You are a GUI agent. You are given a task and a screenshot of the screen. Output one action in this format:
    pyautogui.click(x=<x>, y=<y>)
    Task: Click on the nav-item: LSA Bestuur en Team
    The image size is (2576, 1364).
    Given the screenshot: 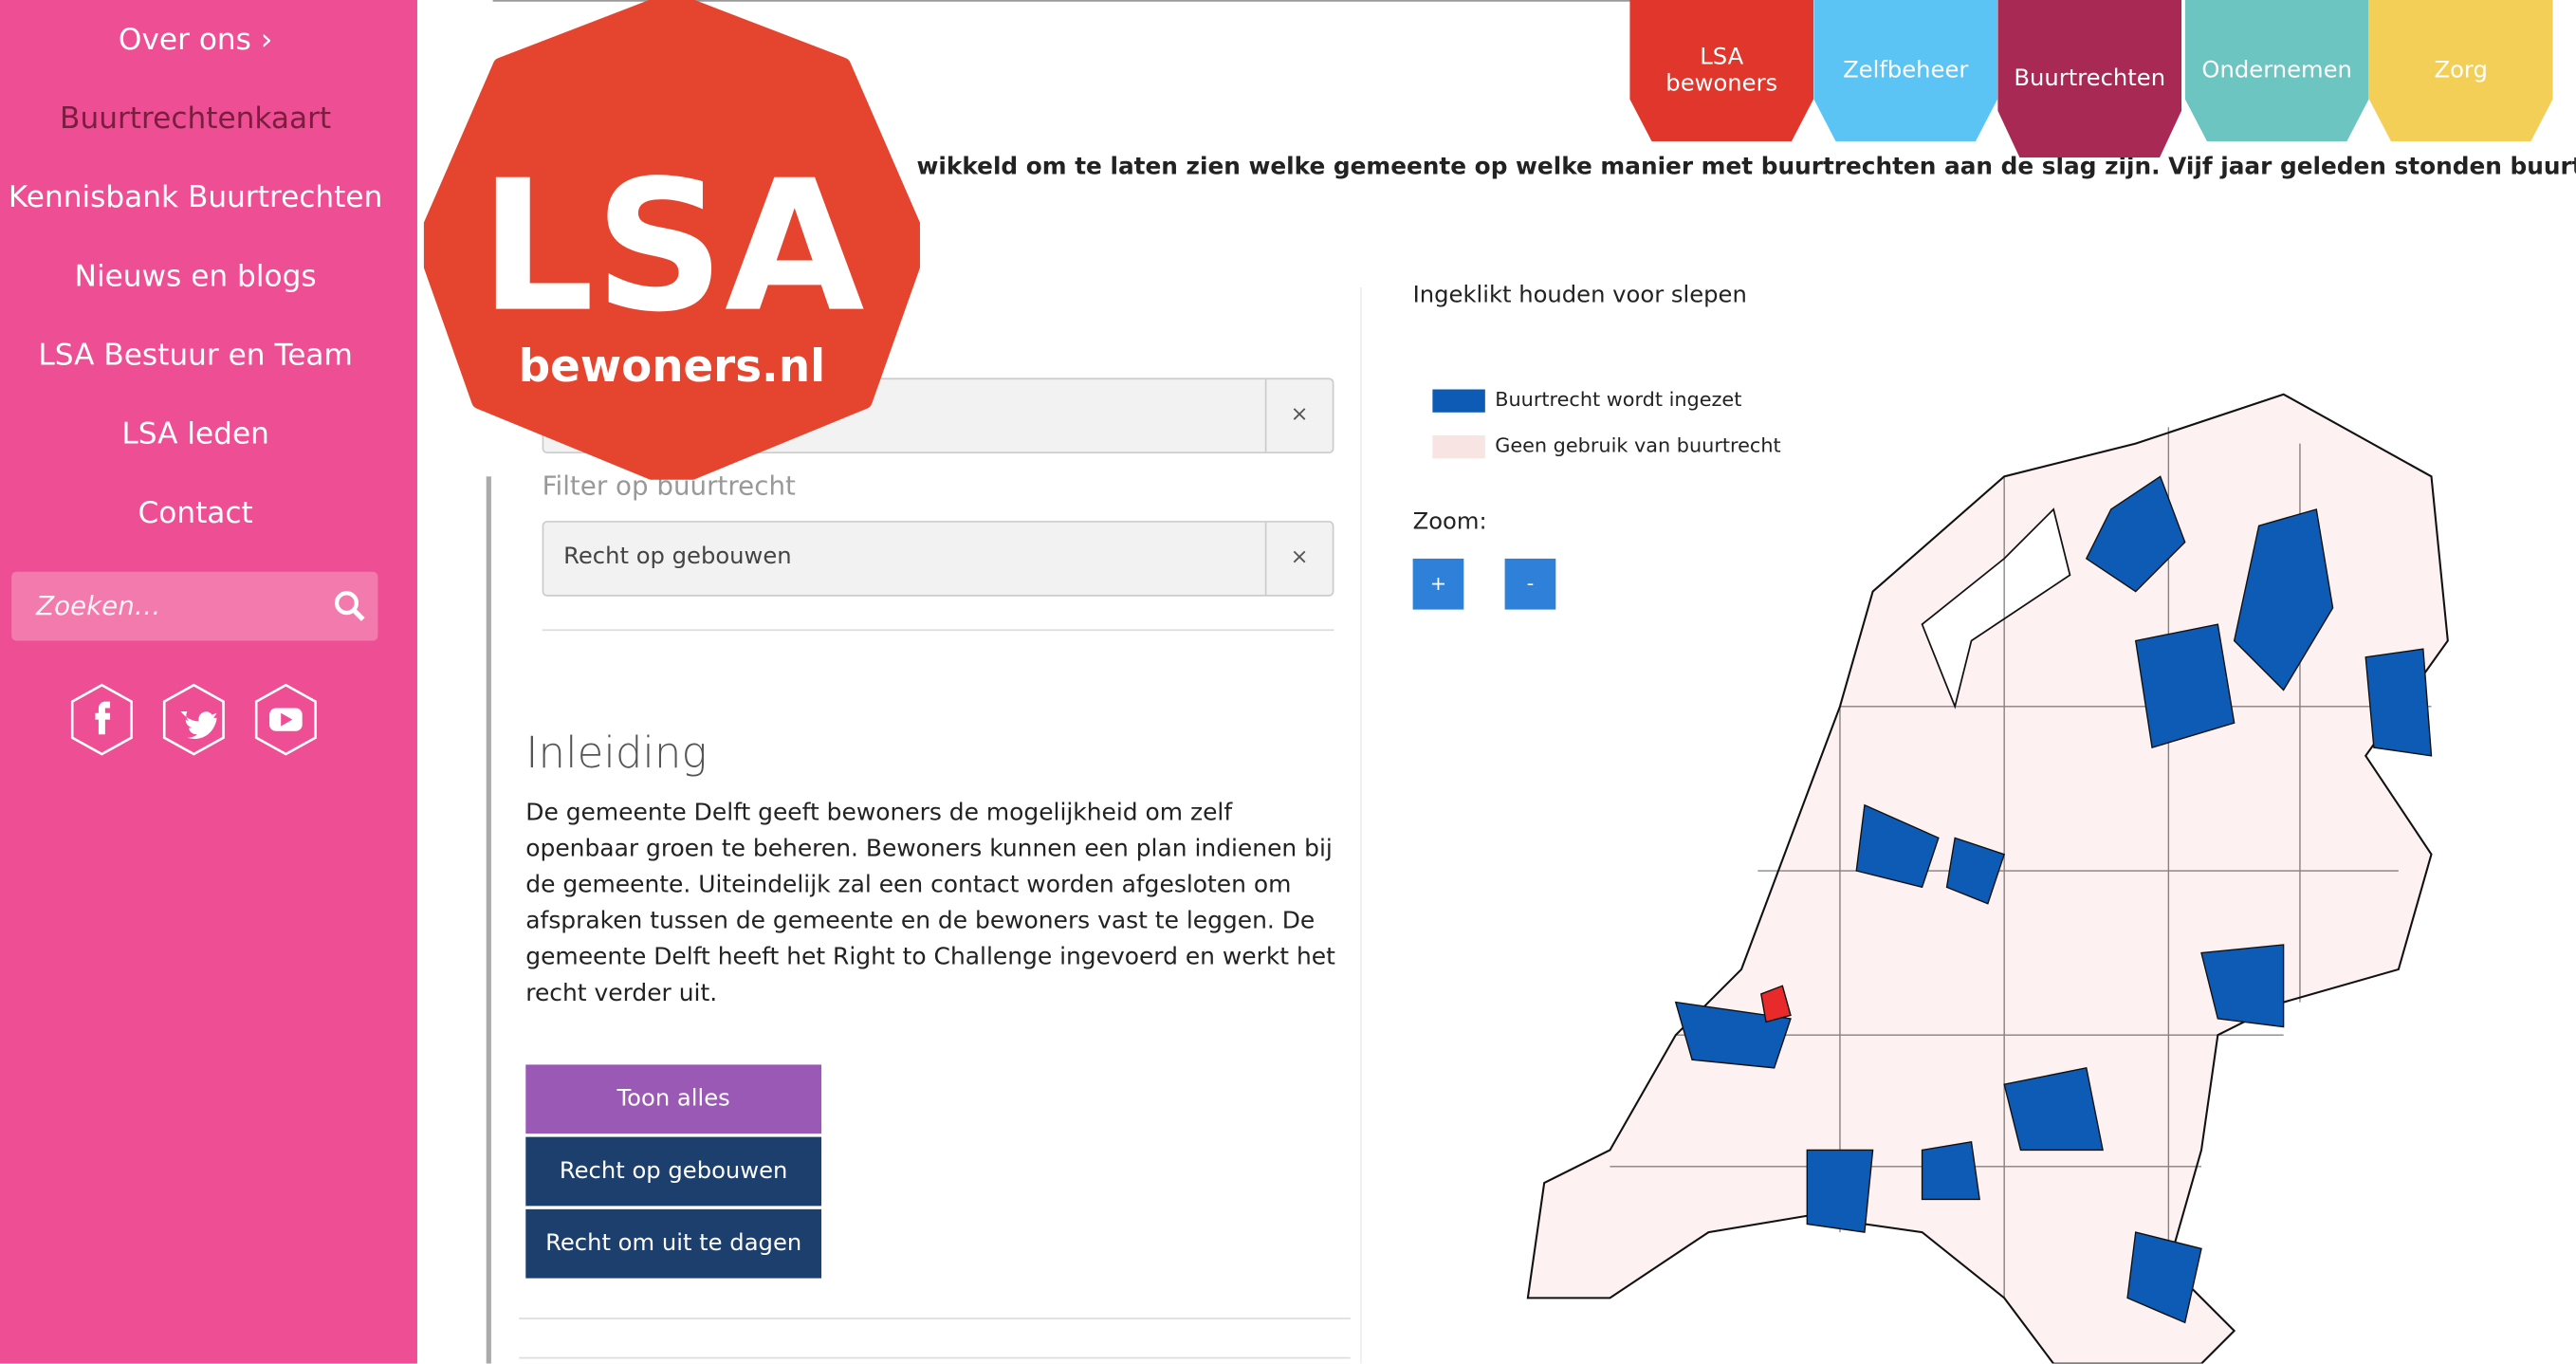 What is the action you would take?
    pyautogui.click(x=195, y=356)
    